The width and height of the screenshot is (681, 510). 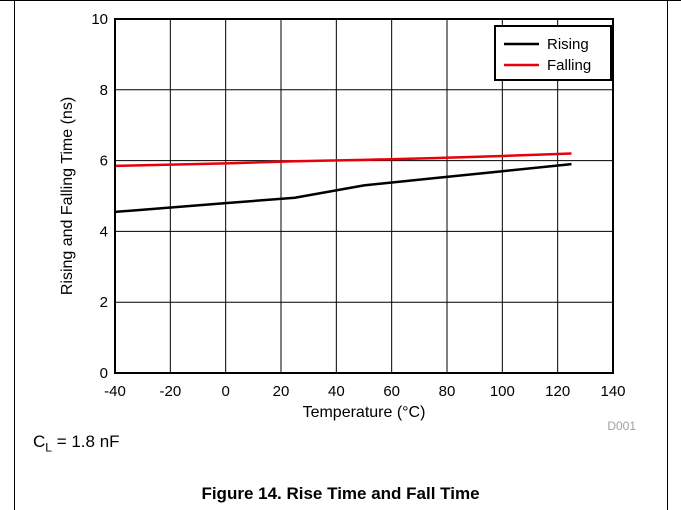 What do you see at coordinates (621, 426) in the screenshot?
I see `chart-code-annotation: D001` at bounding box center [621, 426].